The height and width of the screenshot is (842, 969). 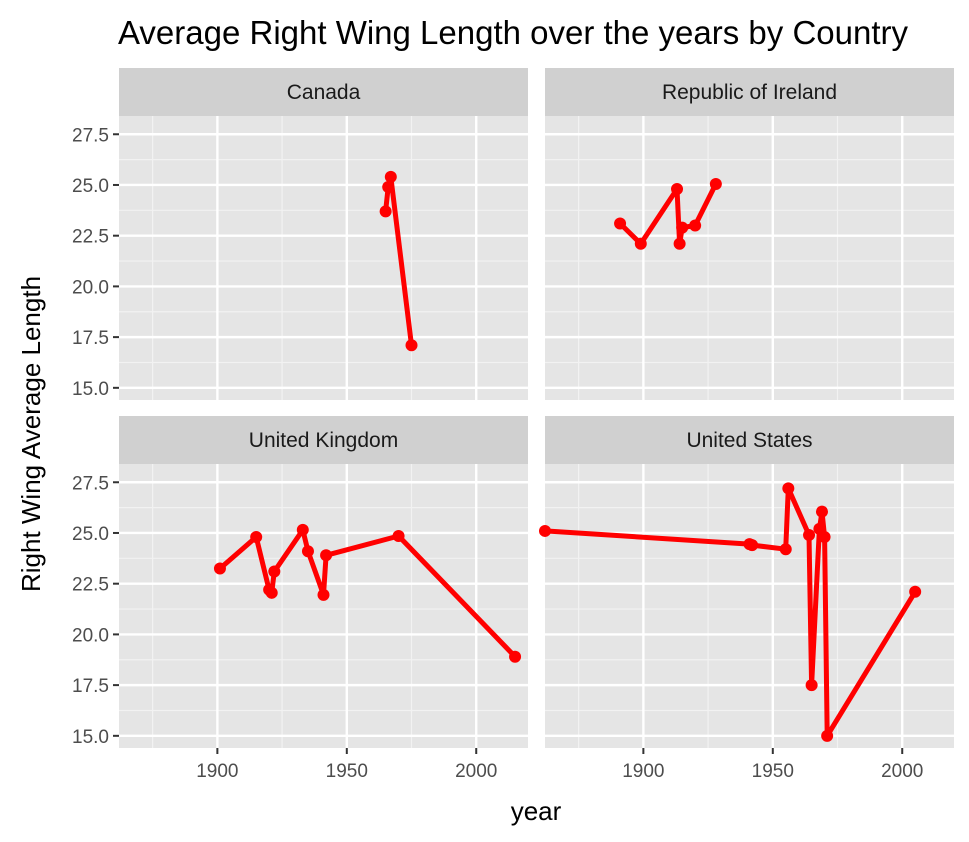 I want to click on facet-strip-label: United States, so click(x=749, y=440).